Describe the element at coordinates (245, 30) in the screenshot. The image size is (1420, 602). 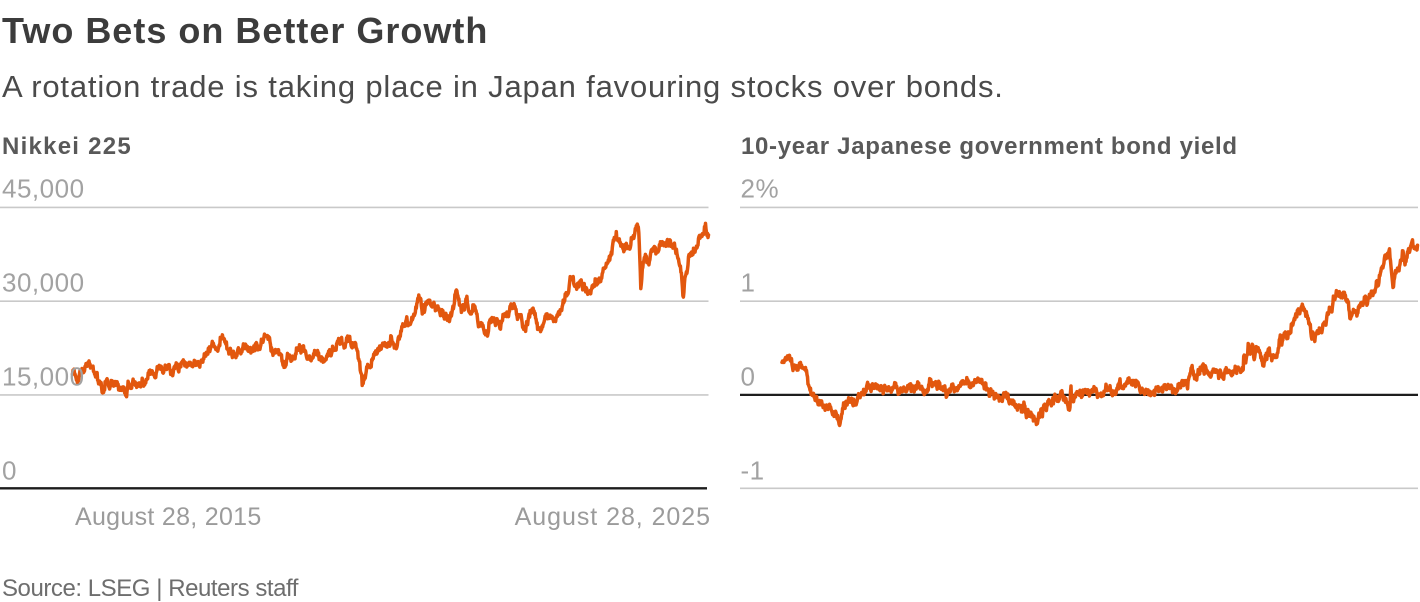
I see `svg-text: Two Bets on Better Growth` at that location.